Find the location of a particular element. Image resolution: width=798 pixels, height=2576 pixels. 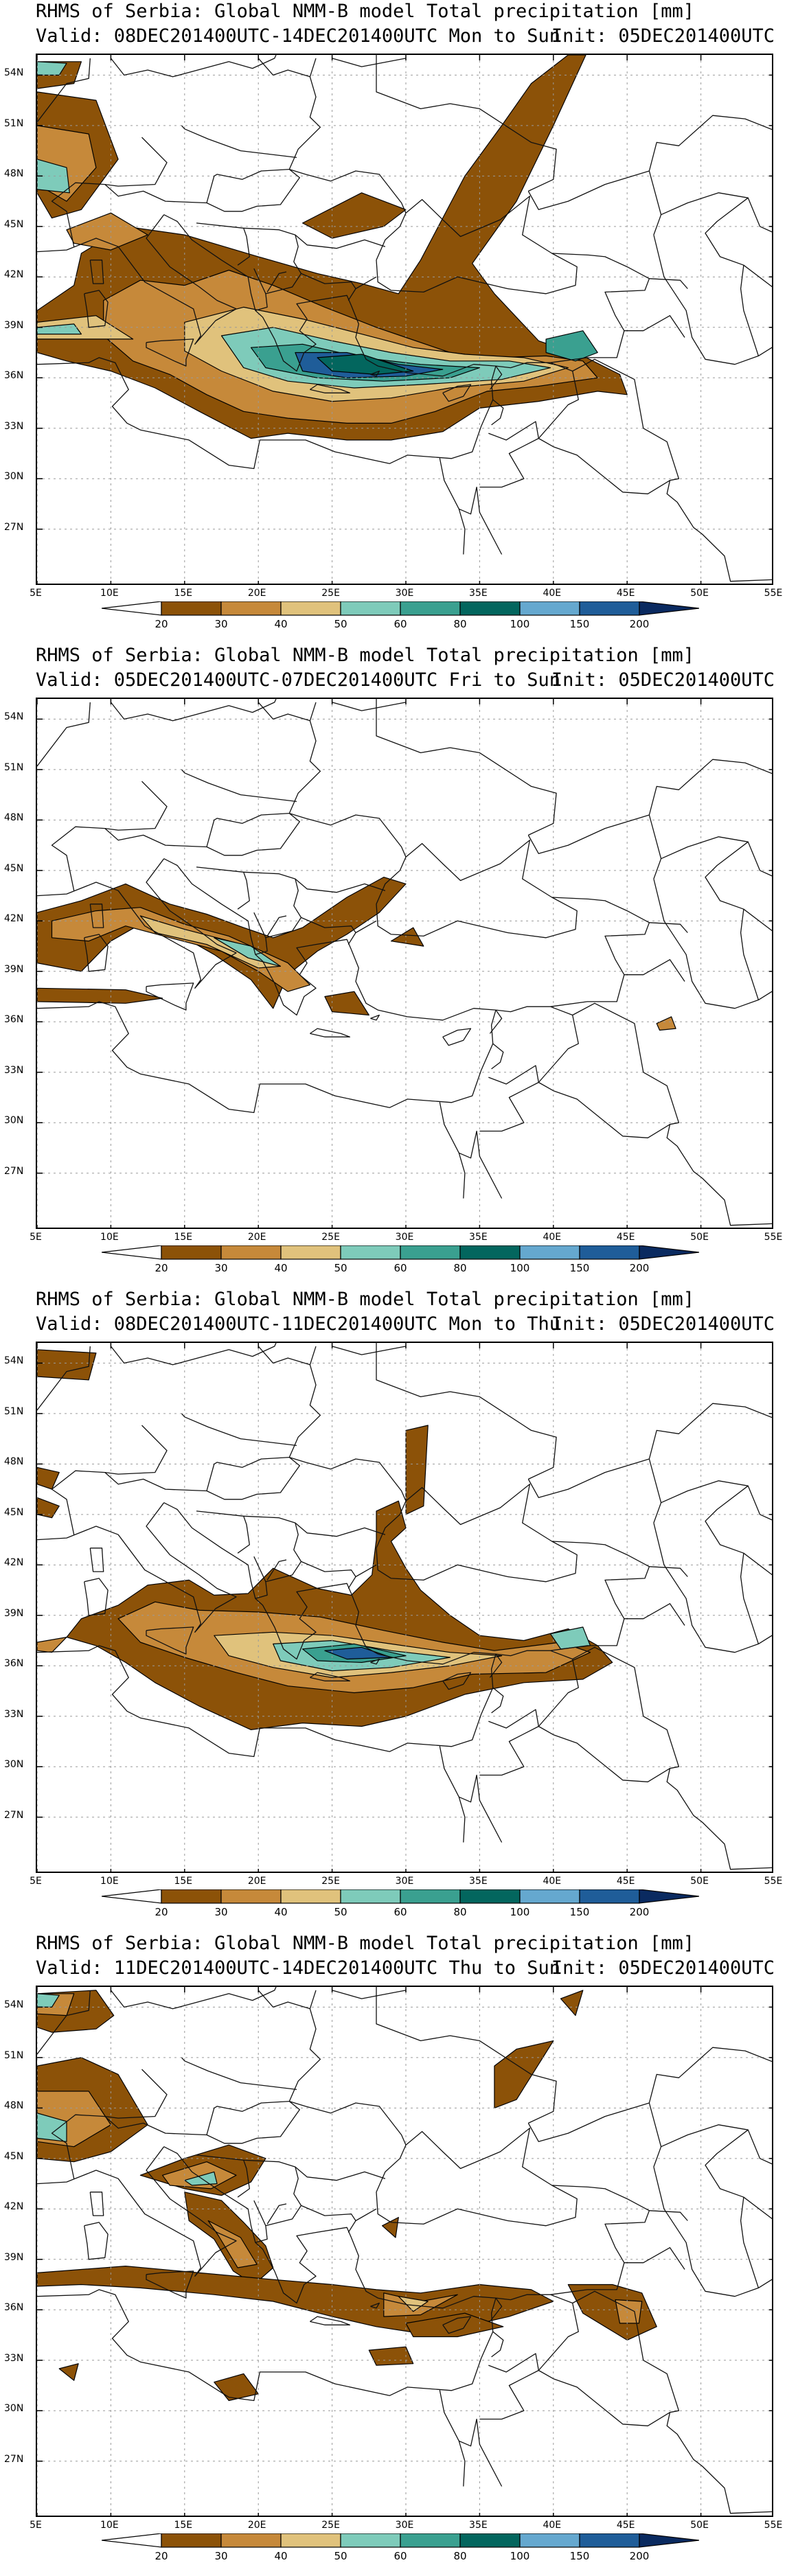

precipitation-fill is located at coordinates (325, 1540).